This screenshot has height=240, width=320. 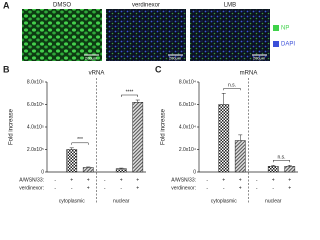 What do you see at coordinates (187, 82) in the screenshot?
I see `y-tick-label: 8.0x10⁴` at bounding box center [187, 82].